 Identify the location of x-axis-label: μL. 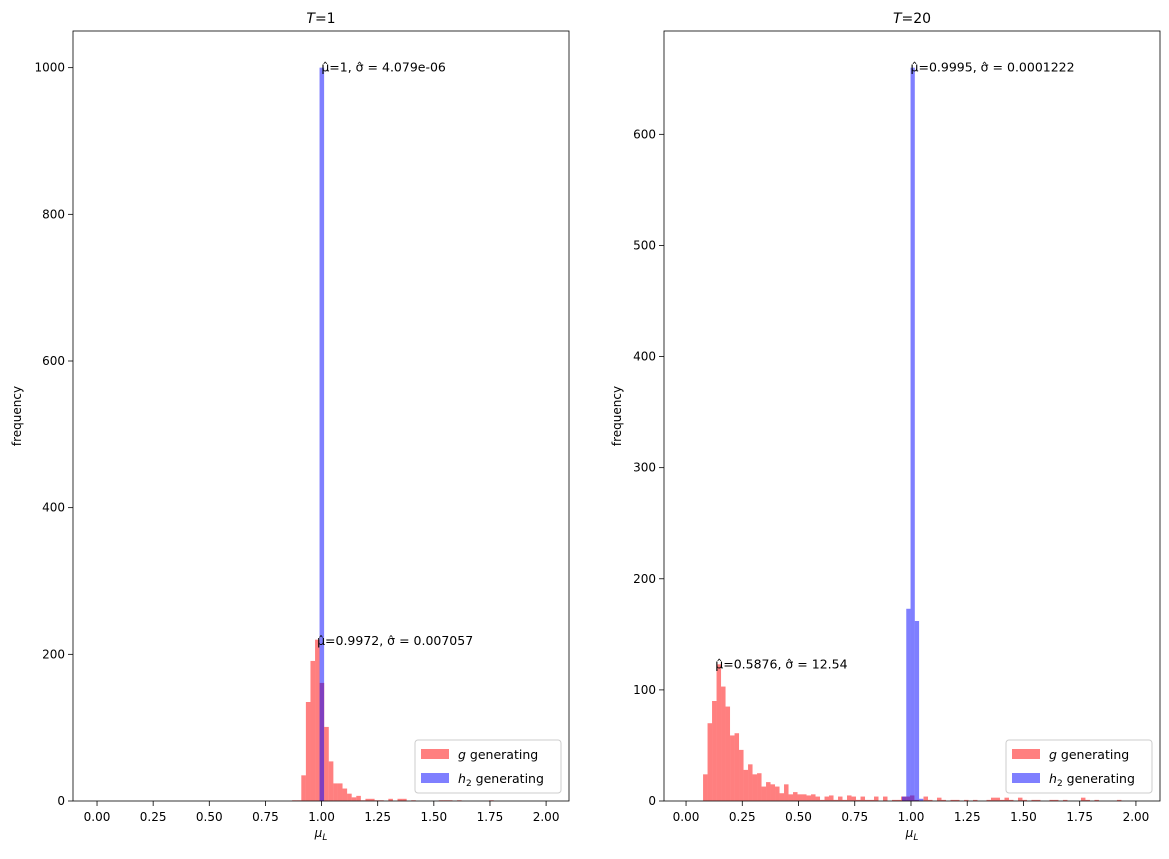
(321, 834).